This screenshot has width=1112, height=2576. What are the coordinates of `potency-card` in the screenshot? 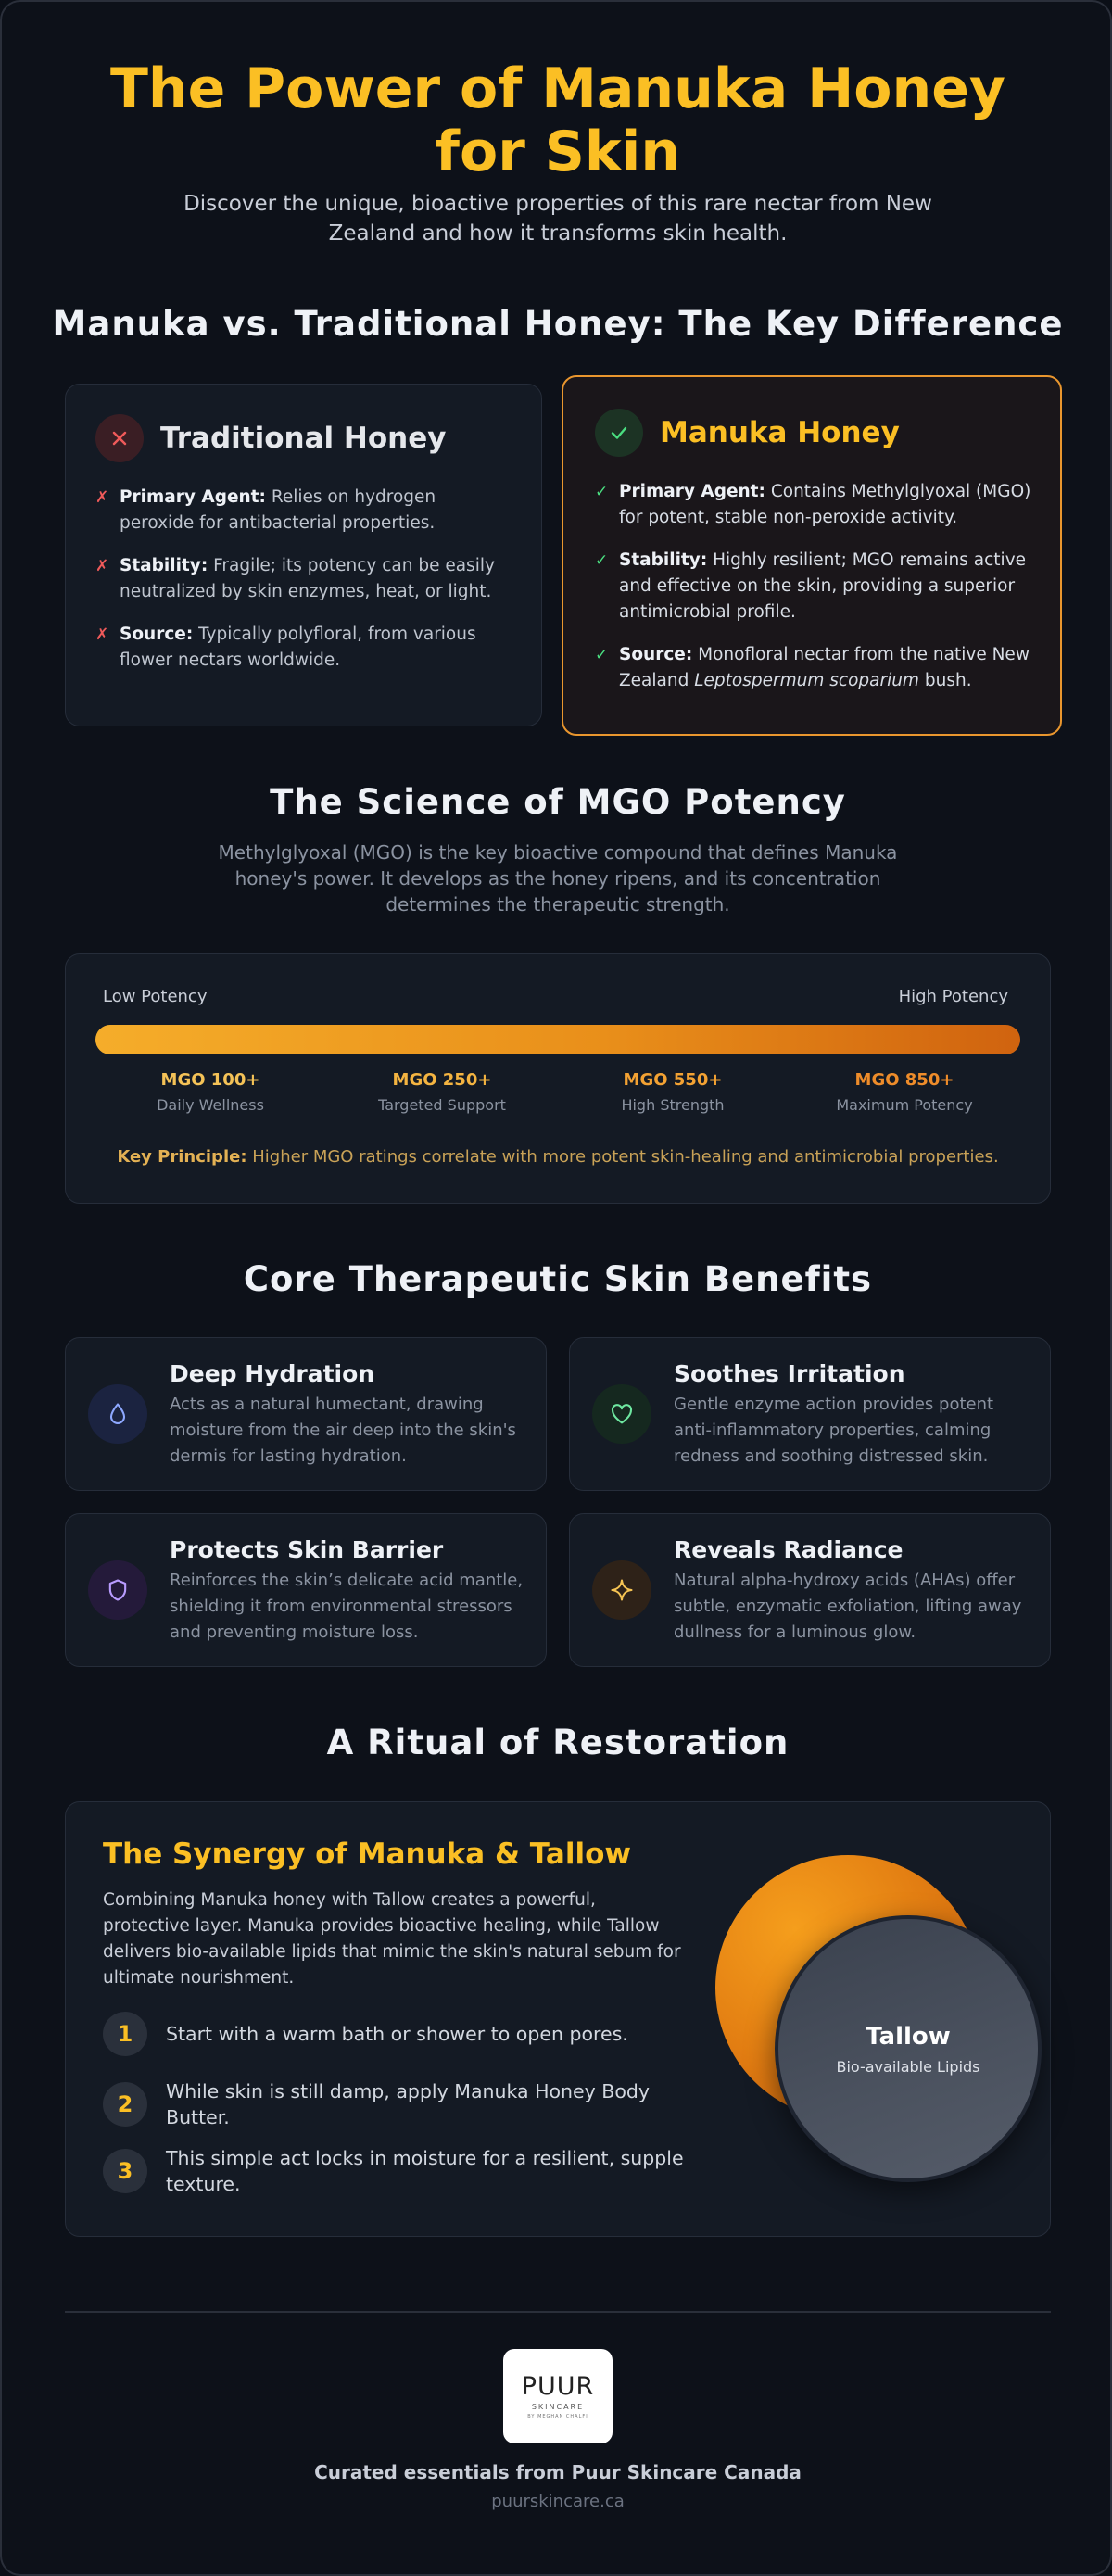 It's located at (558, 1078).